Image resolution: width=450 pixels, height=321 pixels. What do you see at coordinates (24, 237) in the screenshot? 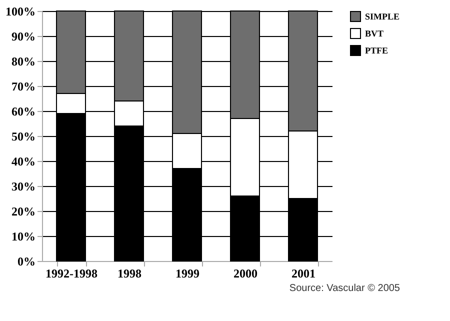
I see `y-tick-label: 10%` at bounding box center [24, 237].